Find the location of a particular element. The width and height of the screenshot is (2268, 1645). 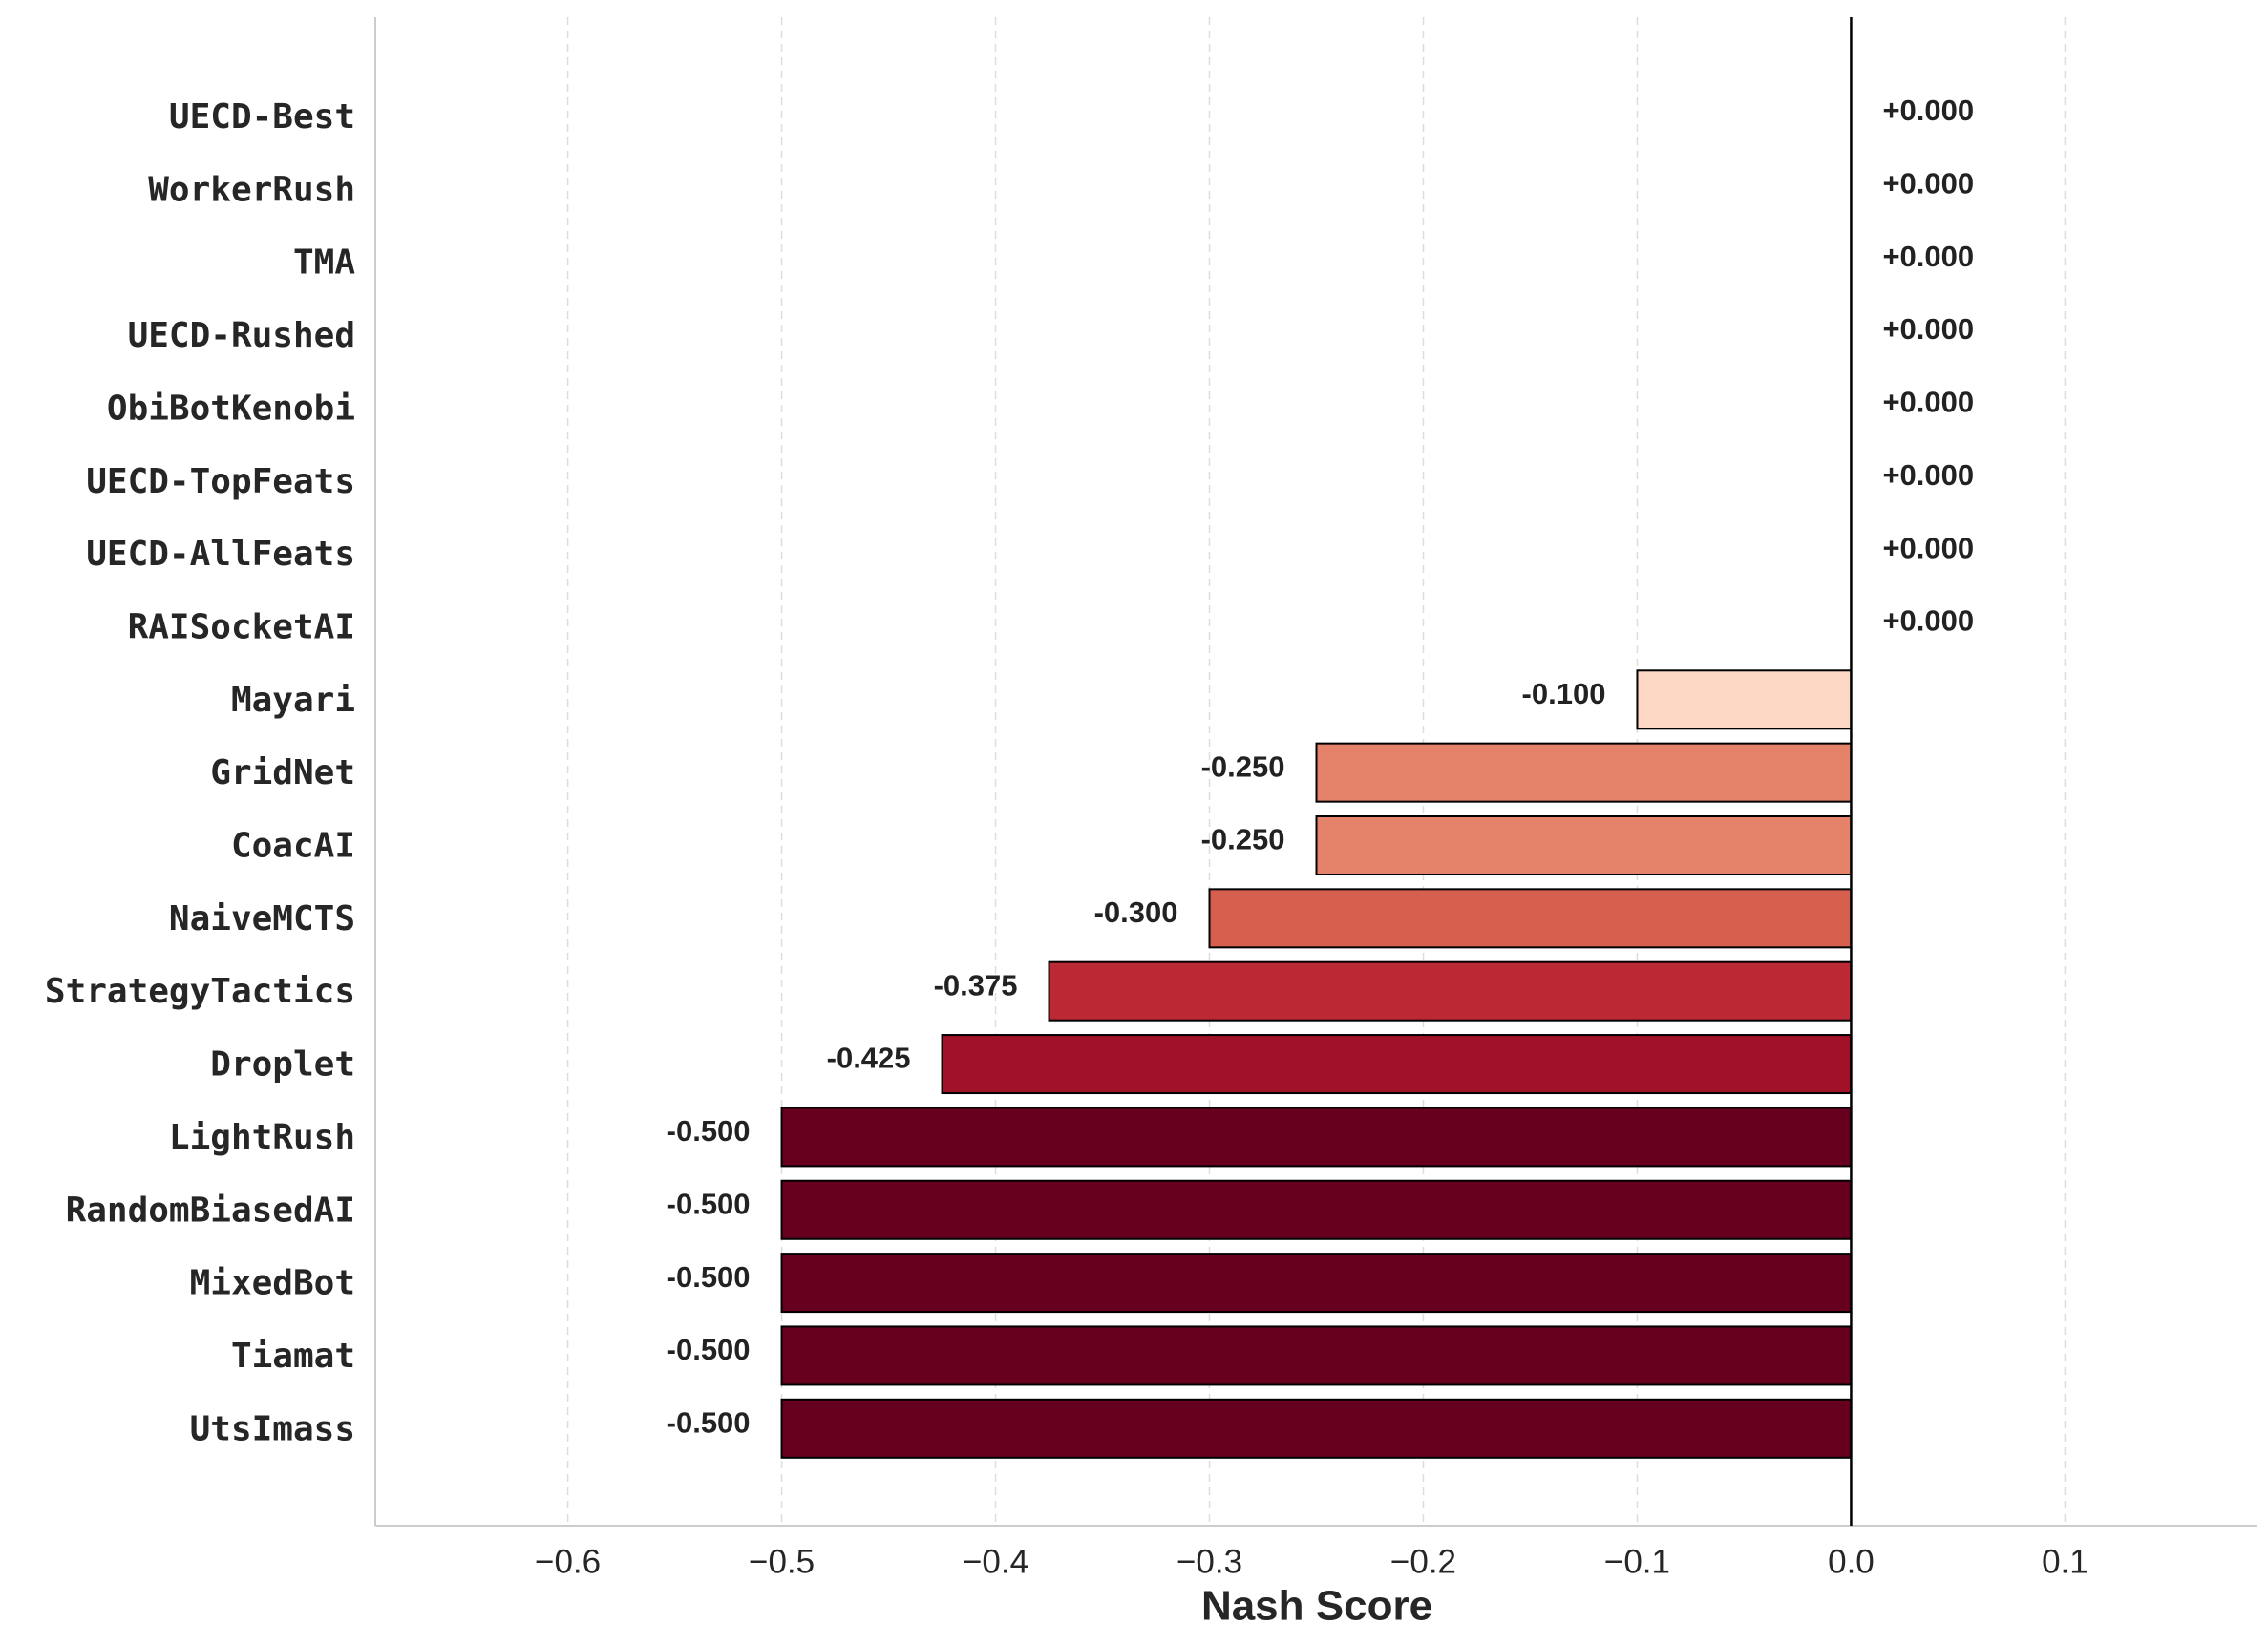

y-tick-label: RAISocketAI is located at coordinates (241, 626).